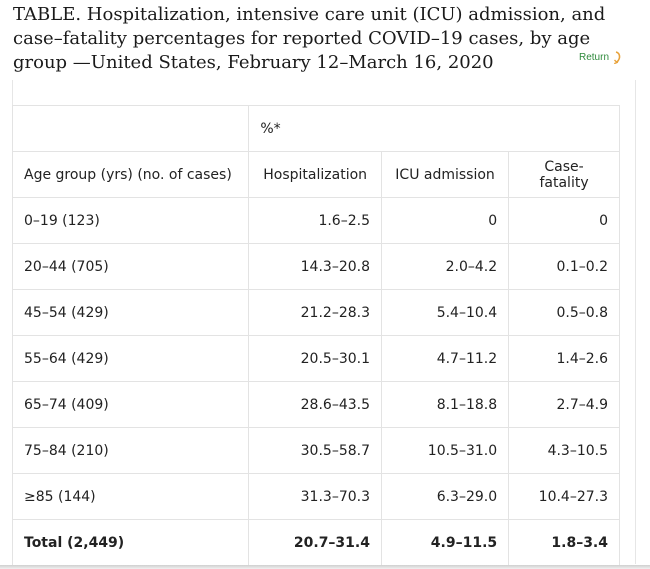 The height and width of the screenshot is (569, 650). I want to click on total-row: Total (2,449) 20.7–31.4 4.9–11.5 1.8–3.4, so click(315, 543).